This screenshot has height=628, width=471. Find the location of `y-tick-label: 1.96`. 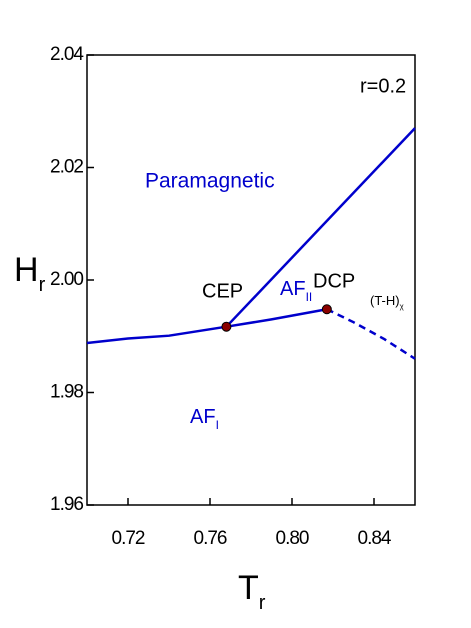

y-tick-label: 1.96 is located at coordinates (66, 504).